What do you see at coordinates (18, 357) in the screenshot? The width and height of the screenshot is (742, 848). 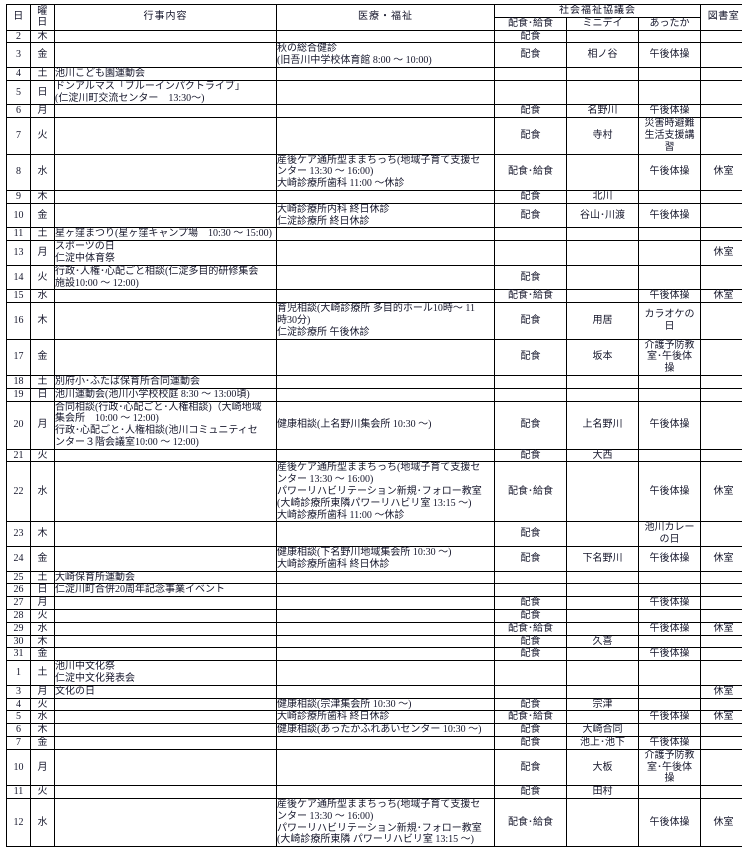 I see `cell-day: 17` at bounding box center [18, 357].